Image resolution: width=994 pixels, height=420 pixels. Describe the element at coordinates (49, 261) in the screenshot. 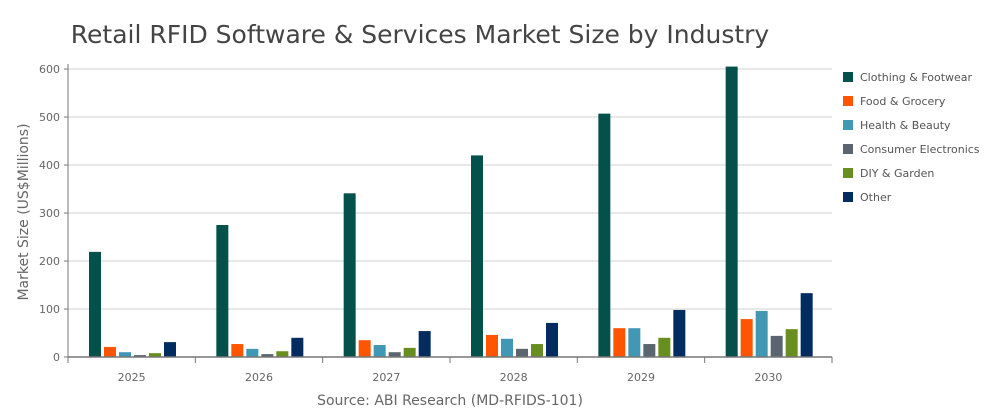

I see `y-tick-label: 200` at that location.